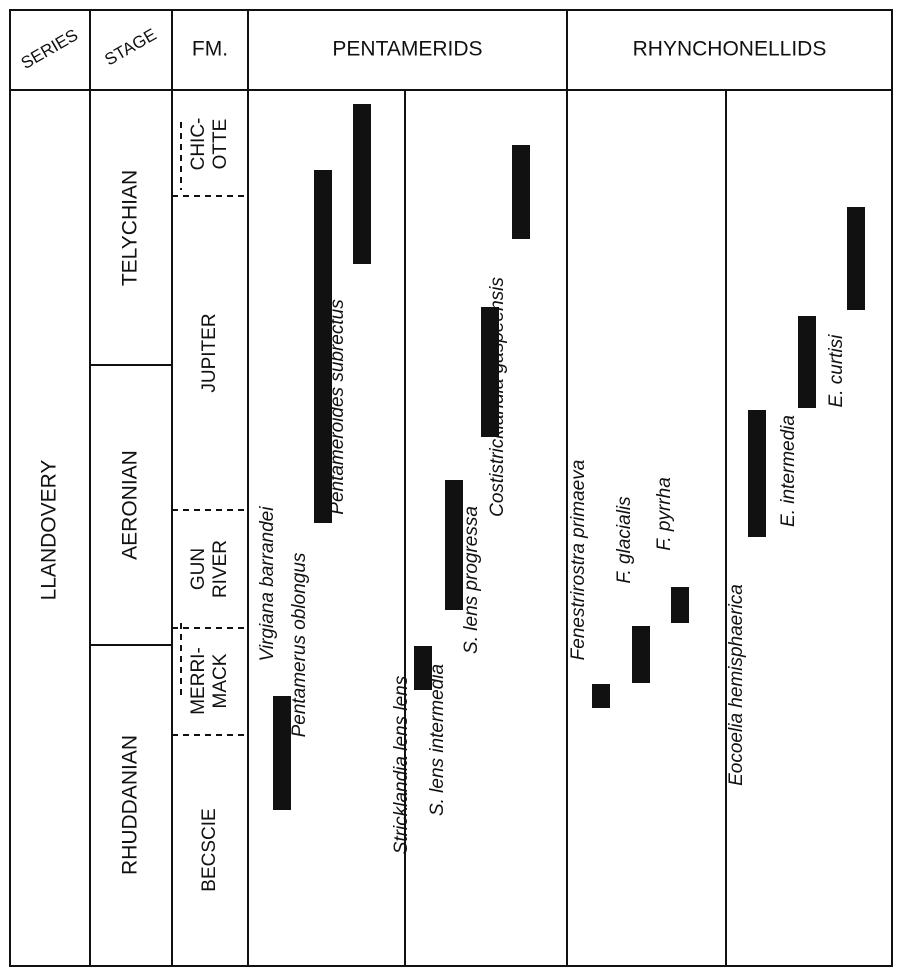 This screenshot has width=902, height=974. What do you see at coordinates (730, 49) in the screenshot?
I see `header-rhynchonellids: RHYNCHONELLIDS` at bounding box center [730, 49].